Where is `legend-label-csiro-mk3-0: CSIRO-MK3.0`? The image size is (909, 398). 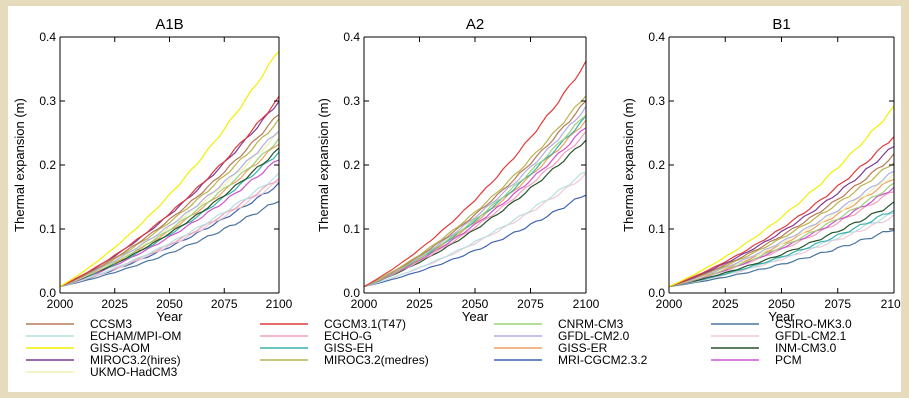 legend-label-csiro-mk3-0: CSIRO-MK3.0 is located at coordinates (813, 324).